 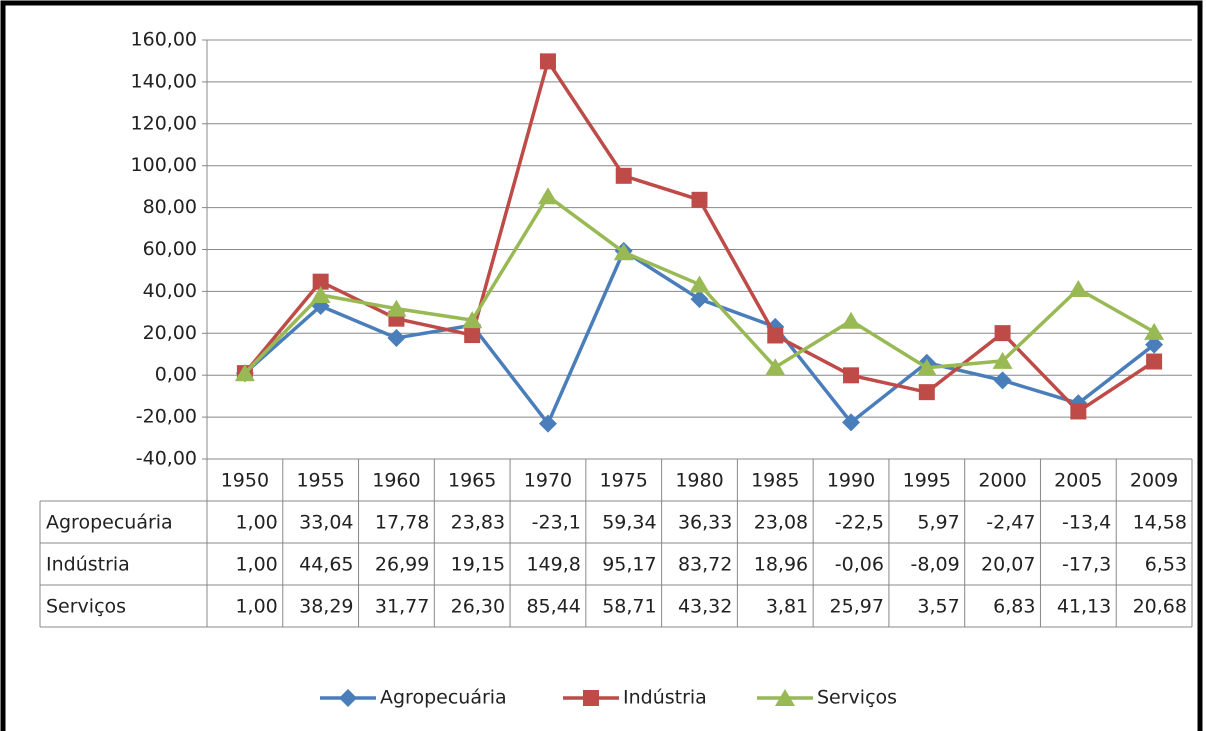 I want to click on table-cell: 19,15, so click(x=478, y=565).